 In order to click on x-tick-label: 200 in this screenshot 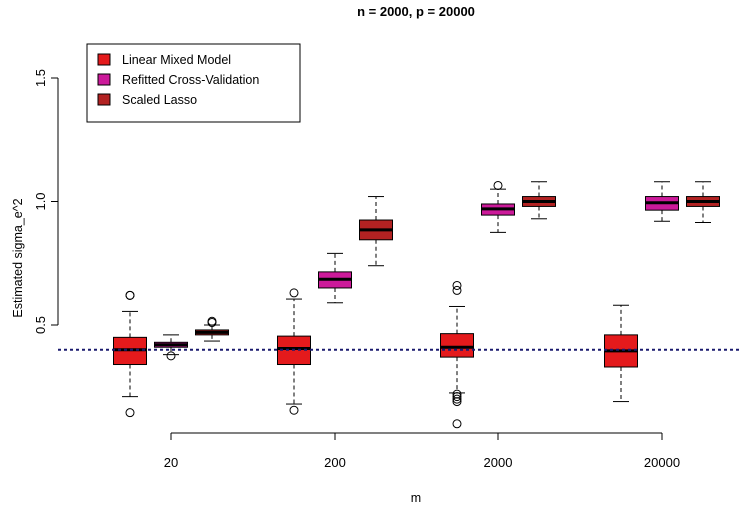, I will do `click(335, 462)`.